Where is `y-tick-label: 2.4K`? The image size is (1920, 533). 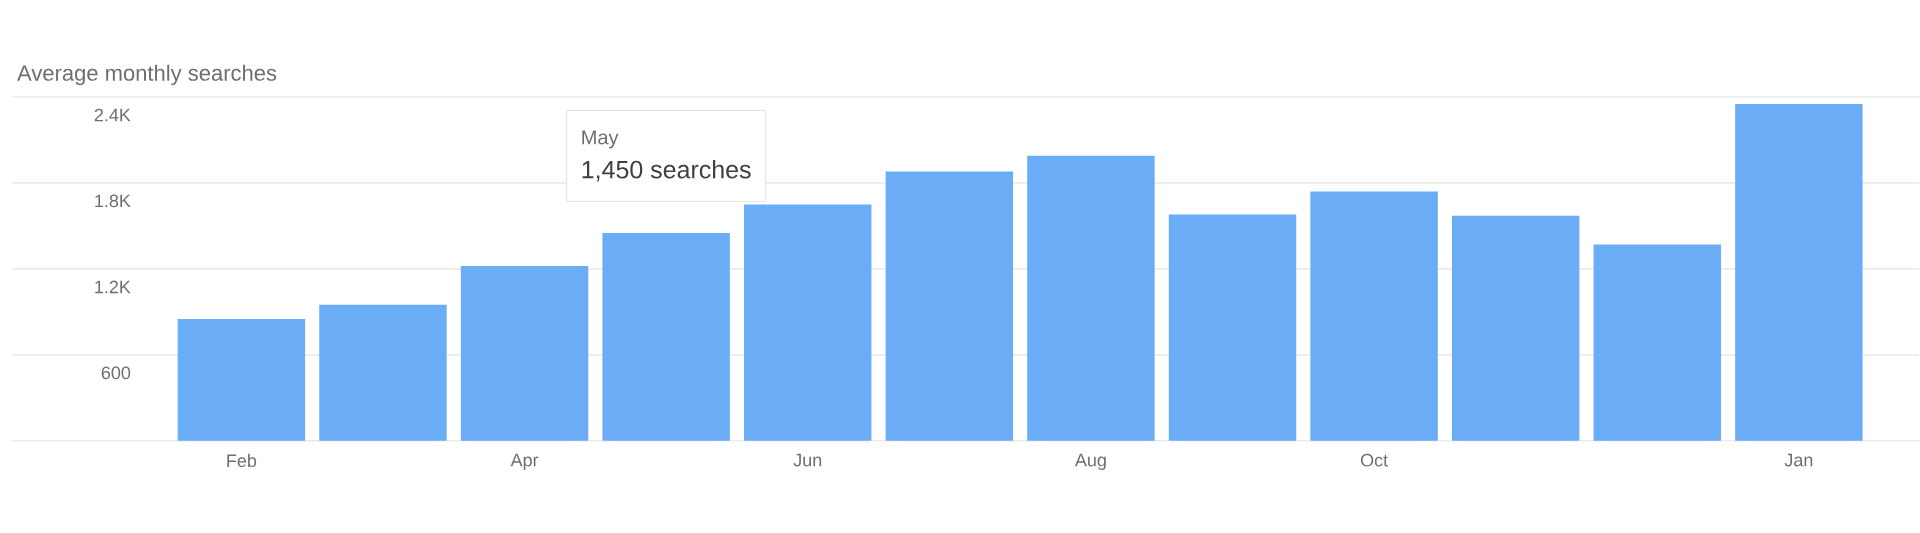 y-tick-label: 2.4K is located at coordinates (112, 115).